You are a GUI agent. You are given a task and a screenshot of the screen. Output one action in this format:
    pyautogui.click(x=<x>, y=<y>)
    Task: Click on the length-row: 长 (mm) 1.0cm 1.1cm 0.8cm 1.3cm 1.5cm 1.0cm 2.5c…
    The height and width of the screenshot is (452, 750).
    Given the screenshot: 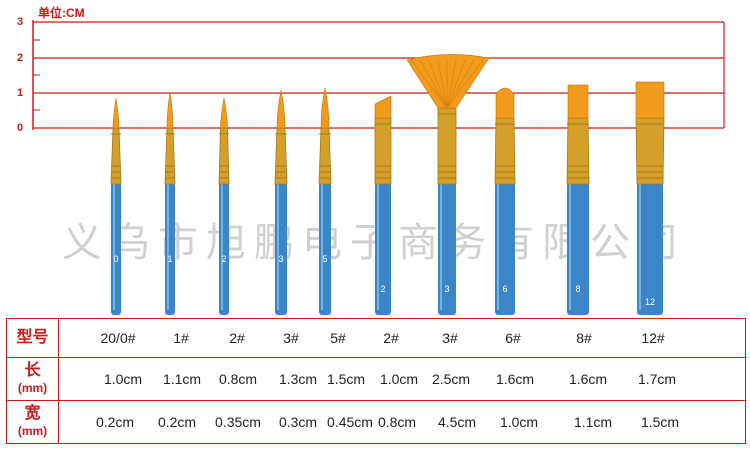 What is the action you would take?
    pyautogui.click(x=376, y=379)
    